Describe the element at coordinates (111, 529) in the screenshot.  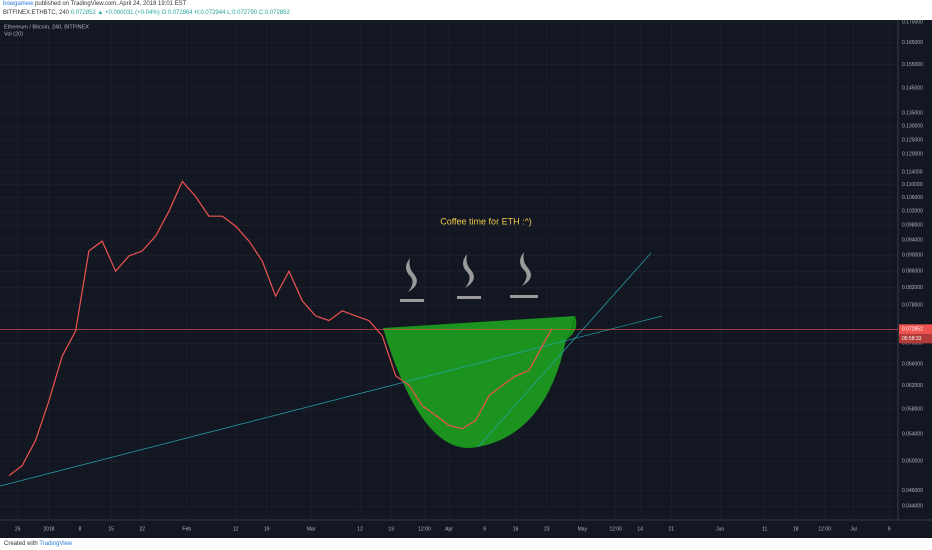
I see `x-tick-label: 15` at that location.